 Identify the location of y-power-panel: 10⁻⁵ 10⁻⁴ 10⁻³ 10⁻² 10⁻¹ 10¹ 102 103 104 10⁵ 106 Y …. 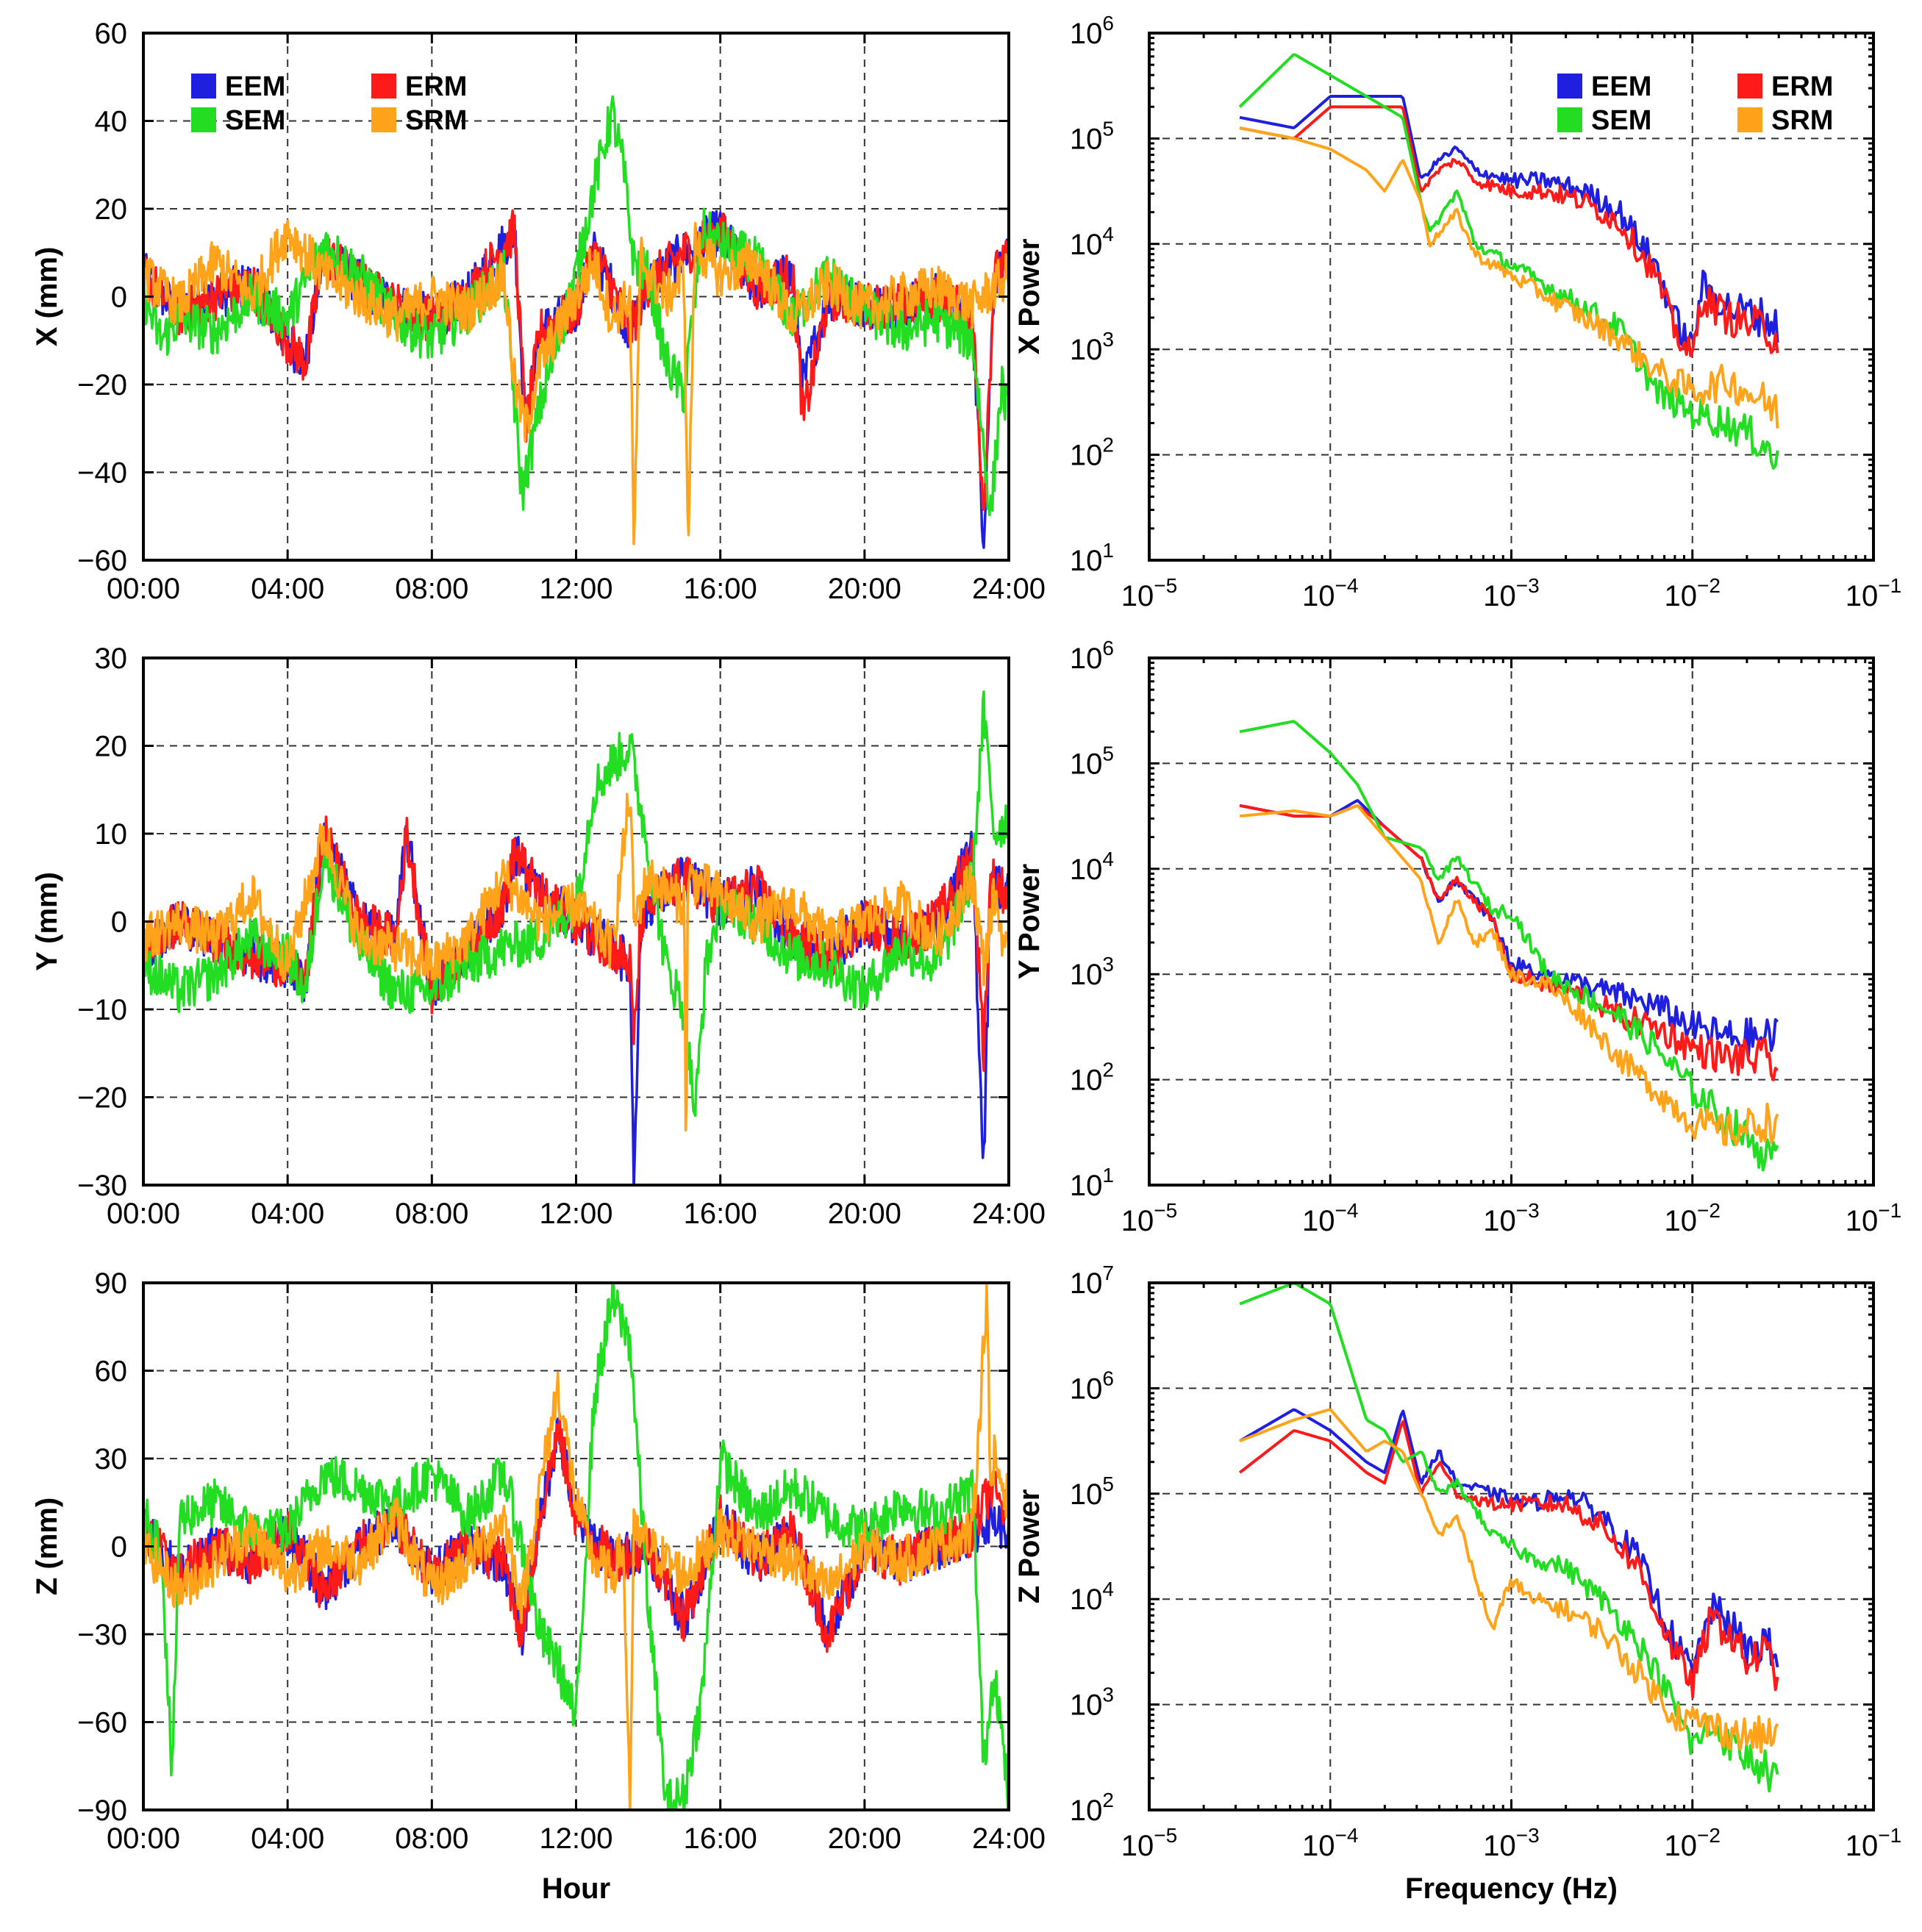
(1457, 937).